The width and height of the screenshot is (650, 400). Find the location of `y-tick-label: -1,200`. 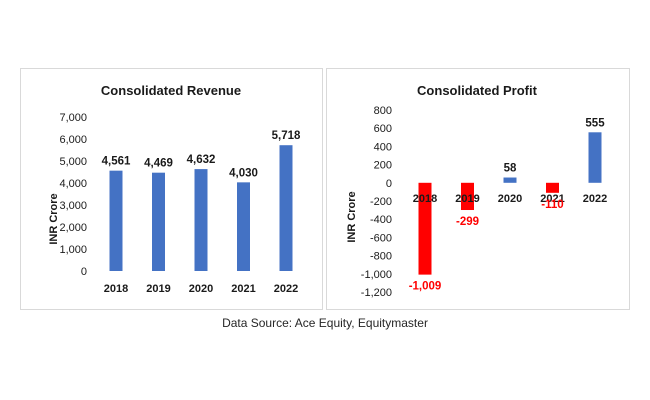

y-tick-label: -1,200 is located at coordinates (376, 293).